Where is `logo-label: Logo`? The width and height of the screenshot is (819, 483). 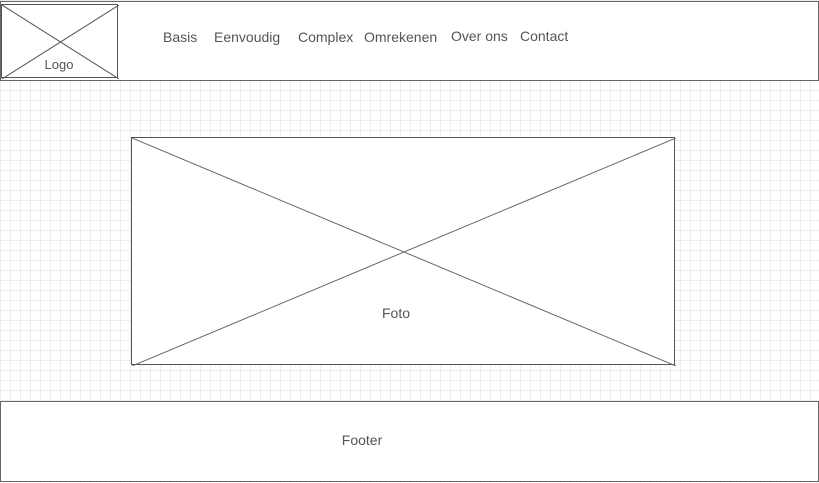
logo-label: Logo is located at coordinates (59, 64).